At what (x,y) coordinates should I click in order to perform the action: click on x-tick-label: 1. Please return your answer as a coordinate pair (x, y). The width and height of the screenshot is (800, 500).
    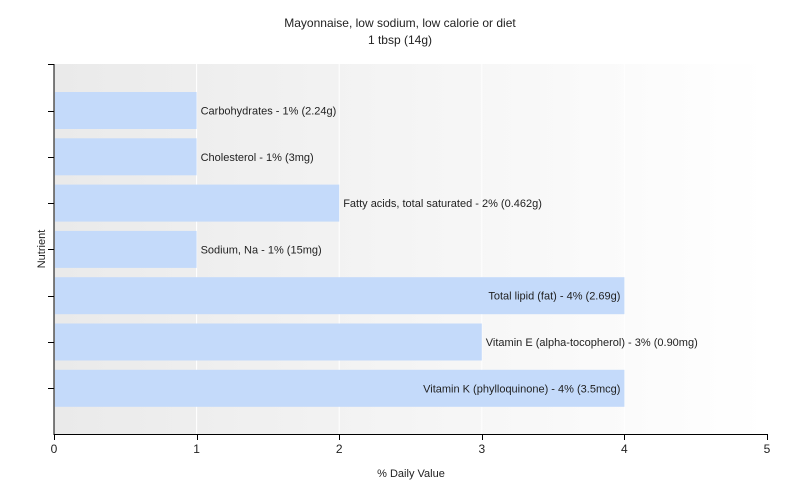
    Looking at the image, I should click on (196, 449).